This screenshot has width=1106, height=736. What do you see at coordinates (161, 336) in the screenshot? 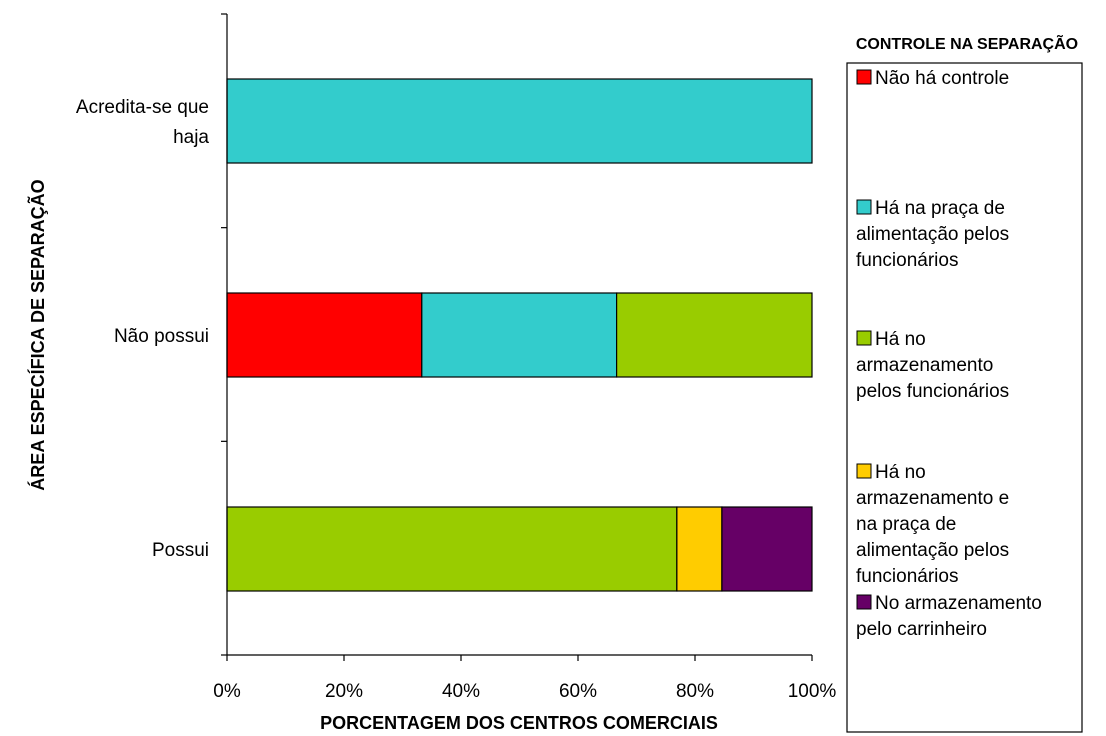
I see `y-tick-label: Não possui` at bounding box center [161, 336].